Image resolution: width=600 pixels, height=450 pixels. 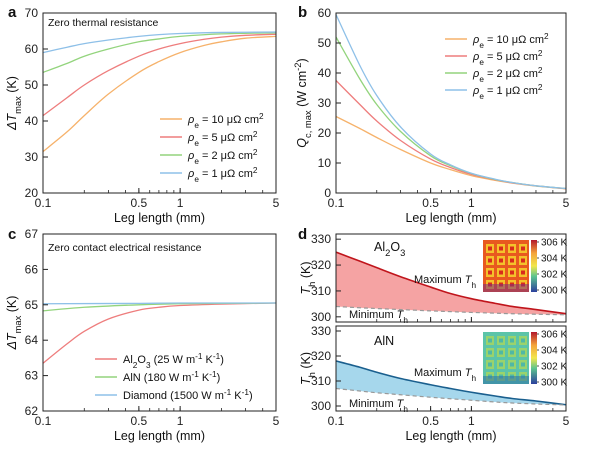 What do you see at coordinates (566, 421) in the screenshot?
I see `x-tick-label-d2: 5` at bounding box center [566, 421].